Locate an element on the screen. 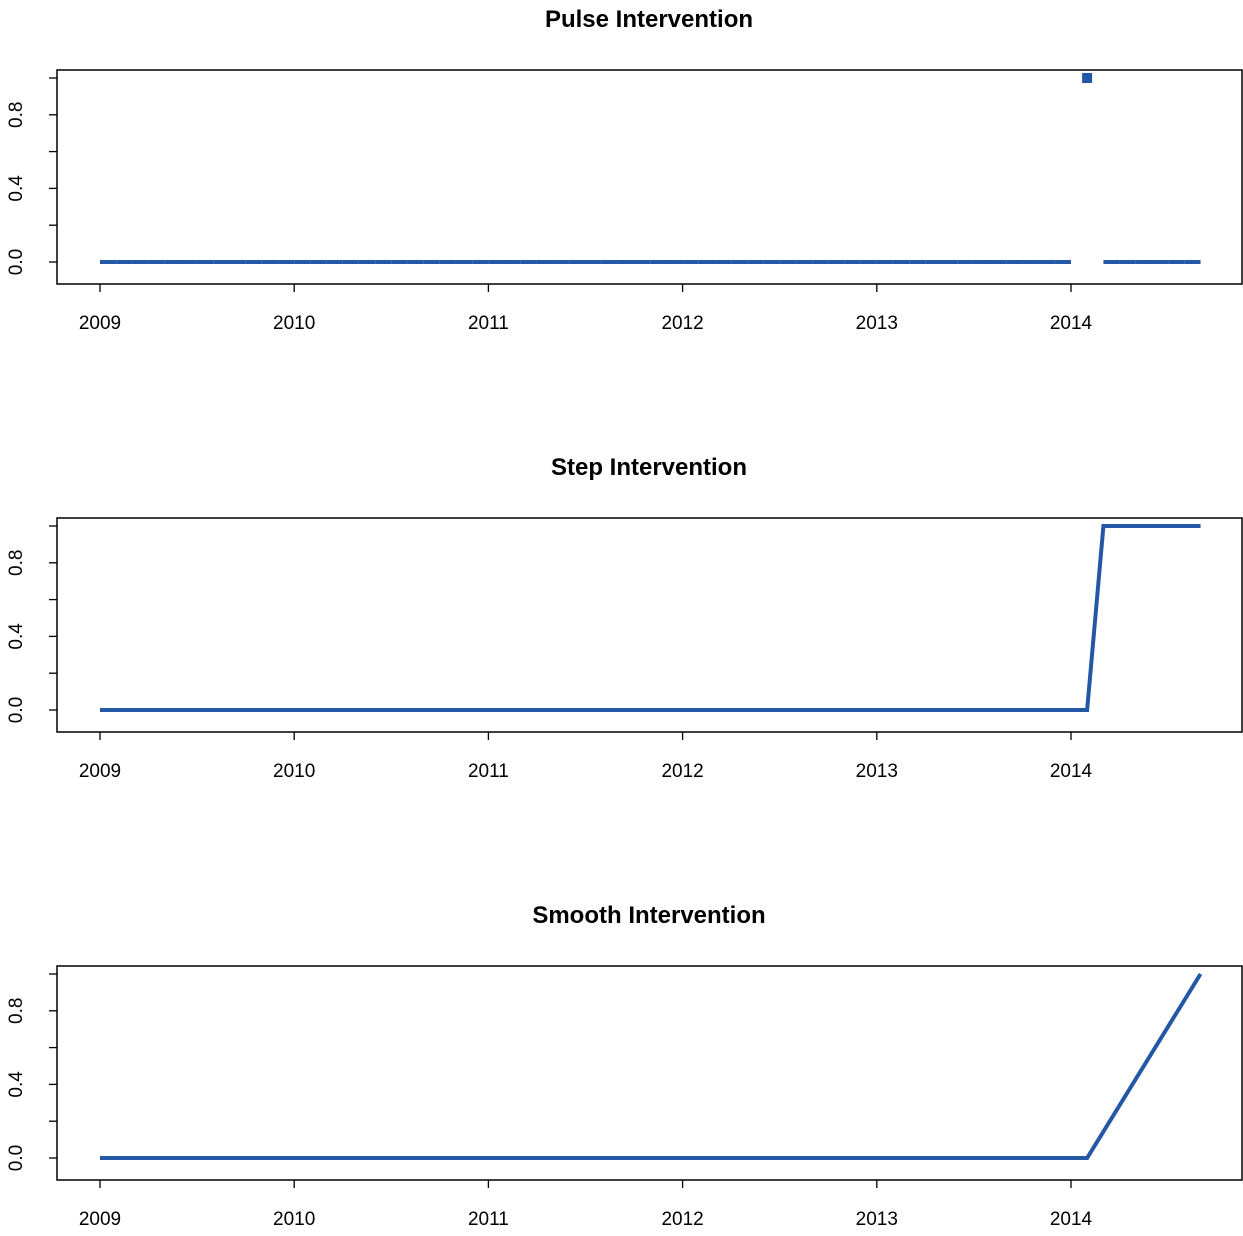 The width and height of the screenshot is (1243, 1236). chart-title: Smooth Intervention is located at coordinates (648, 915).